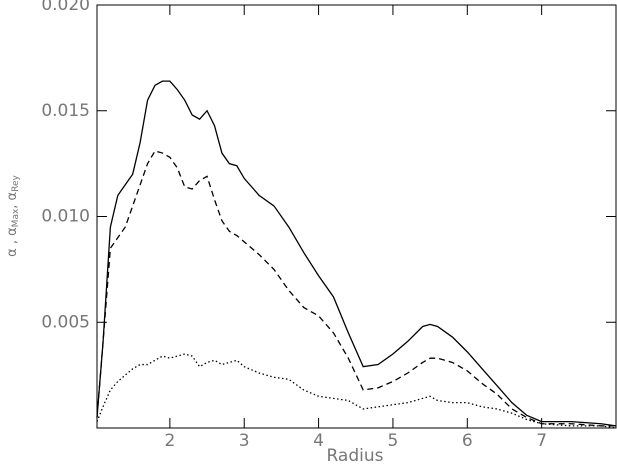  Describe the element at coordinates (12, 242) in the screenshot. I see `y-label-part: α , α` at that location.